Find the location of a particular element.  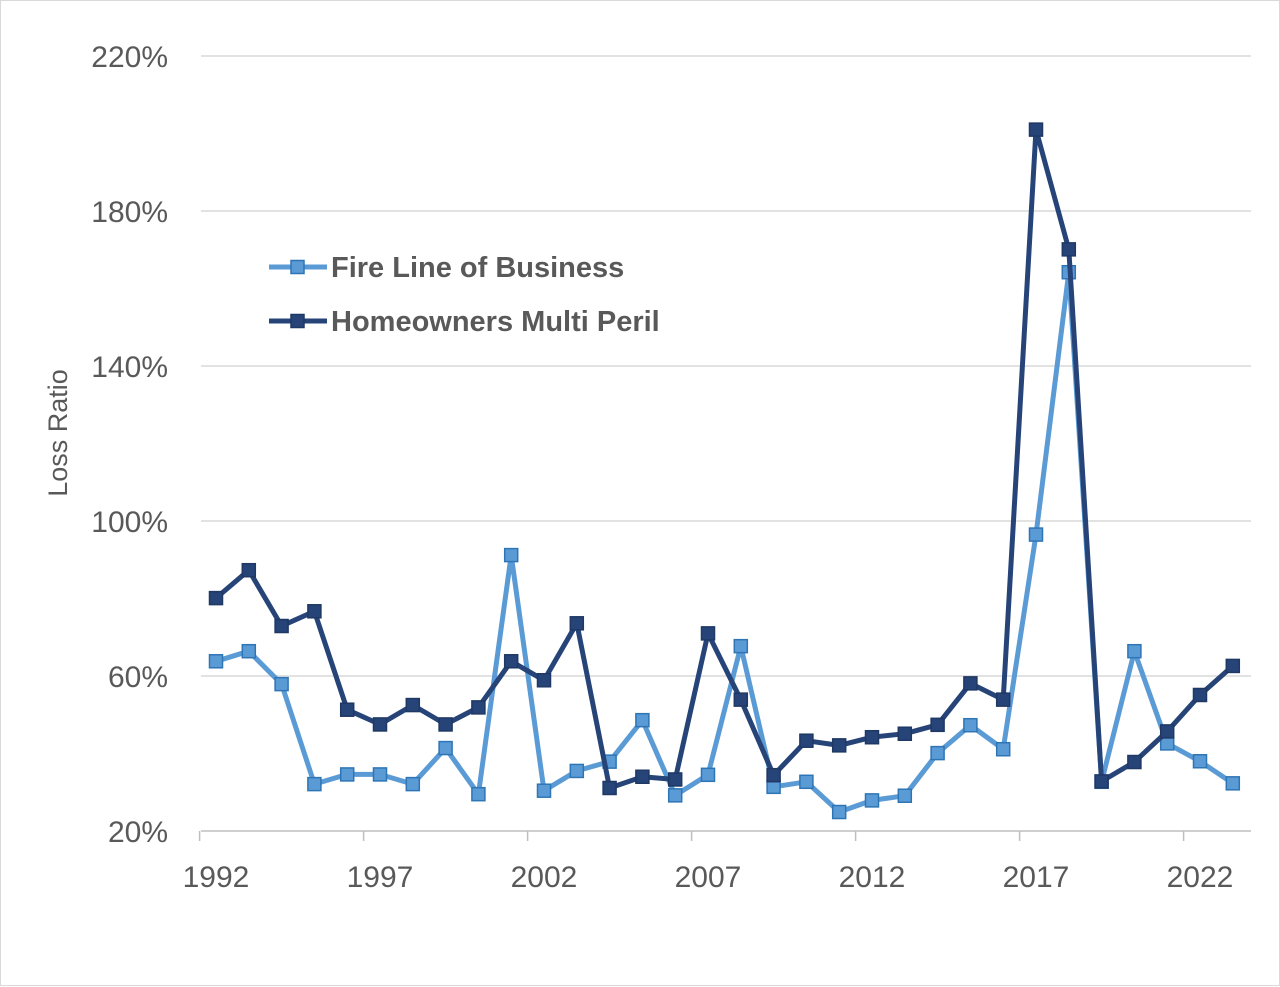

x-tick-label: 2007 is located at coordinates (708, 877).